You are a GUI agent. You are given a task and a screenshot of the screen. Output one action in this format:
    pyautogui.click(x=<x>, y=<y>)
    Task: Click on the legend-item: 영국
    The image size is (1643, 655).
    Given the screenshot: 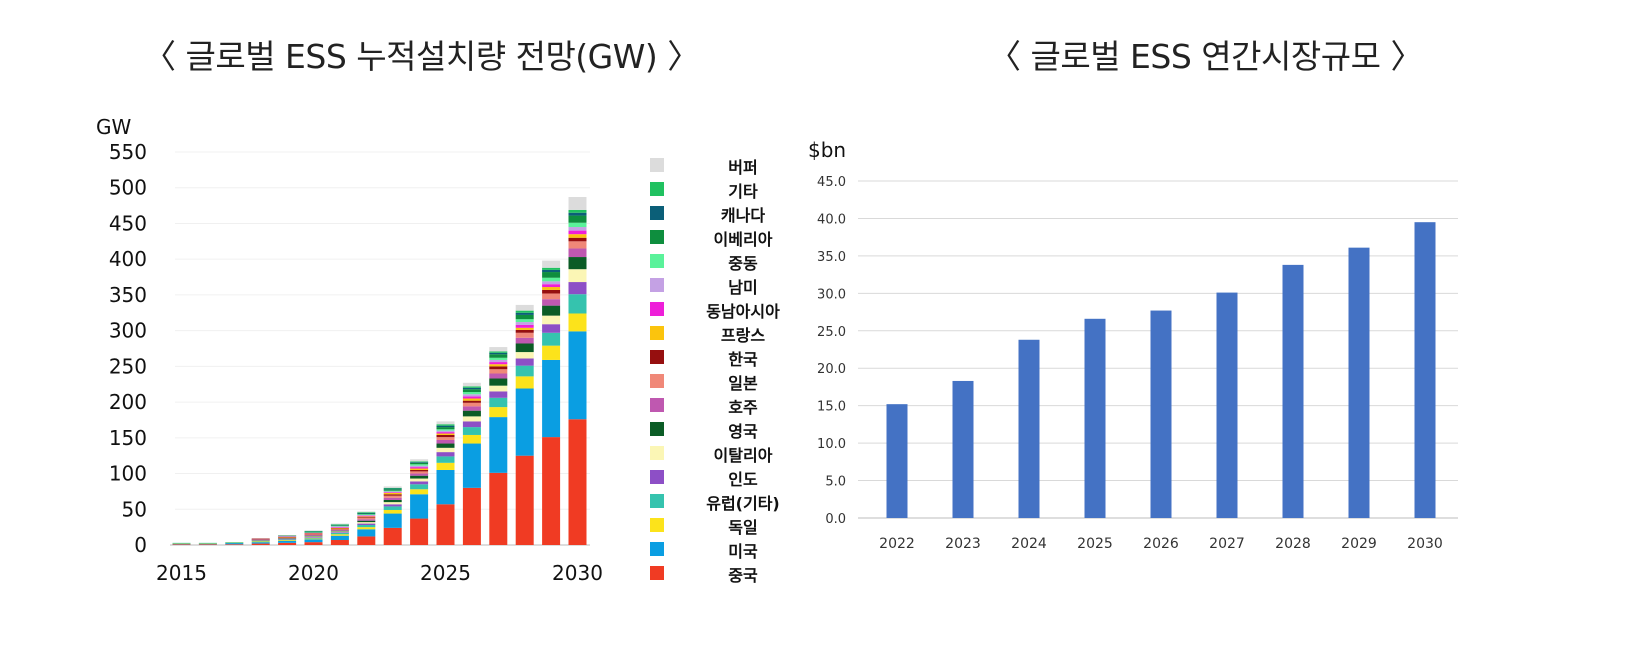 What is the action you would take?
    pyautogui.click(x=738, y=429)
    